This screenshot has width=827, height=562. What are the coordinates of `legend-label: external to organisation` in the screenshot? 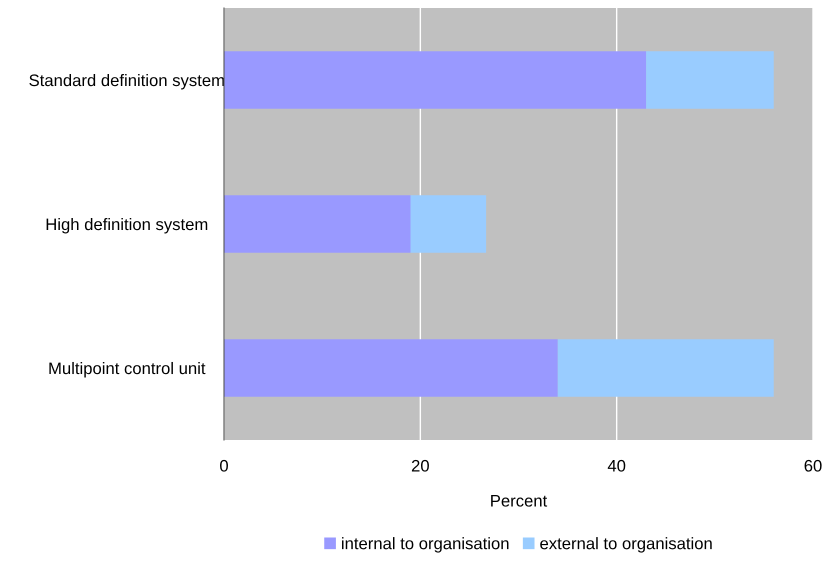 It's located at (626, 545).